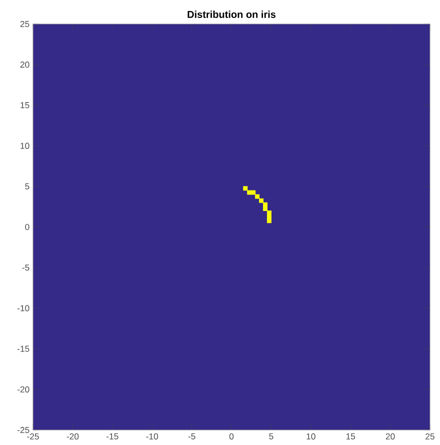 The width and height of the screenshot is (440, 445). What do you see at coordinates (232, 14) in the screenshot?
I see `chart-title: Distribution on iris` at bounding box center [232, 14].